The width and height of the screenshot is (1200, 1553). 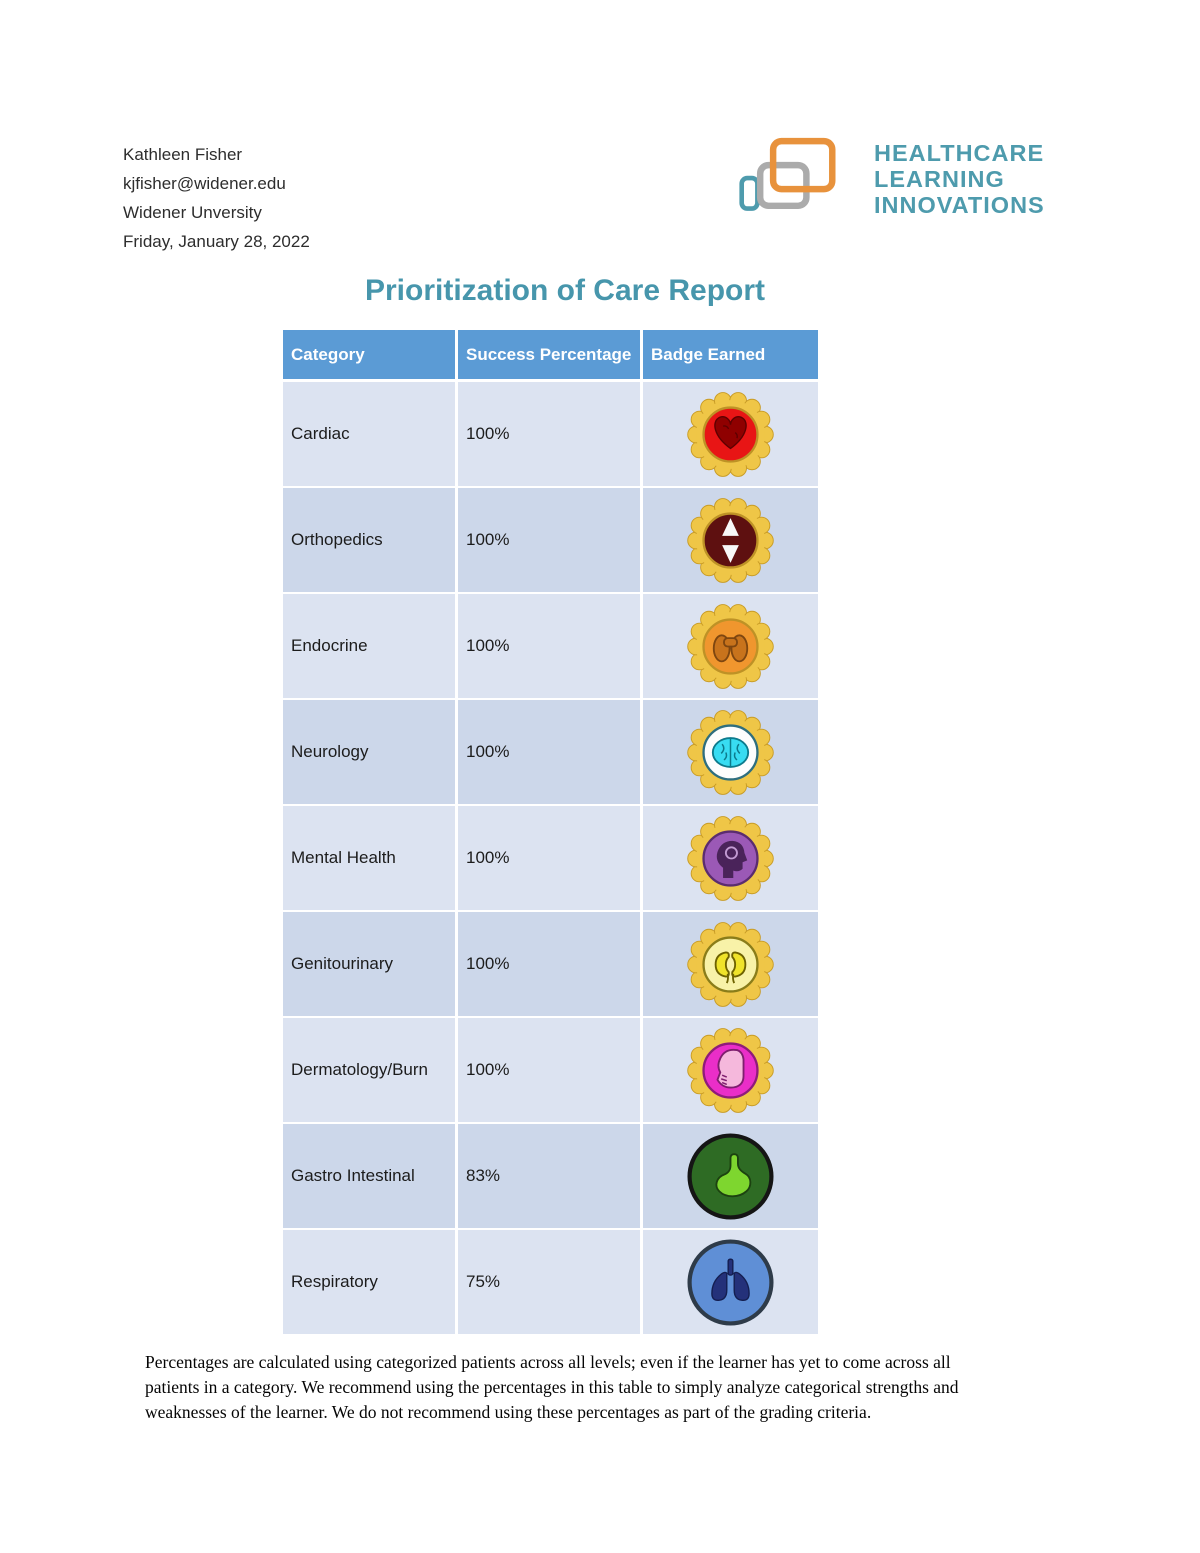 I want to click on category-cell: Gastro Intestinal, so click(x=370, y=1176).